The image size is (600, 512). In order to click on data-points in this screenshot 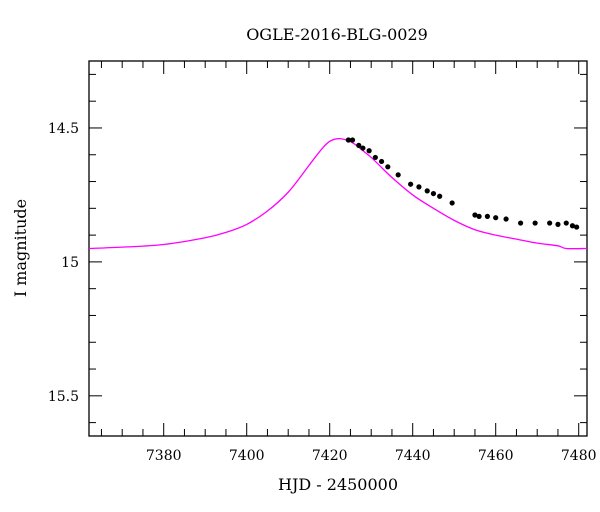, I will do `click(462, 183)`.